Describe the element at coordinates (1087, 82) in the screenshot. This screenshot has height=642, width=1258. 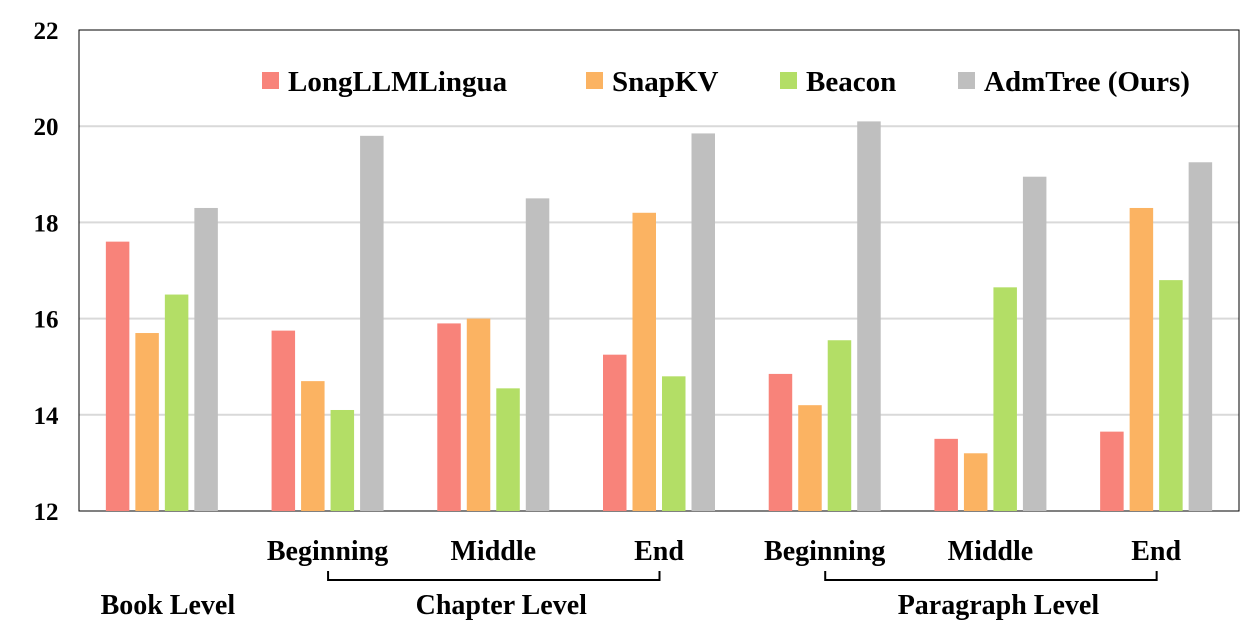
I see `legend-label: AdmTree (Ours)` at that location.